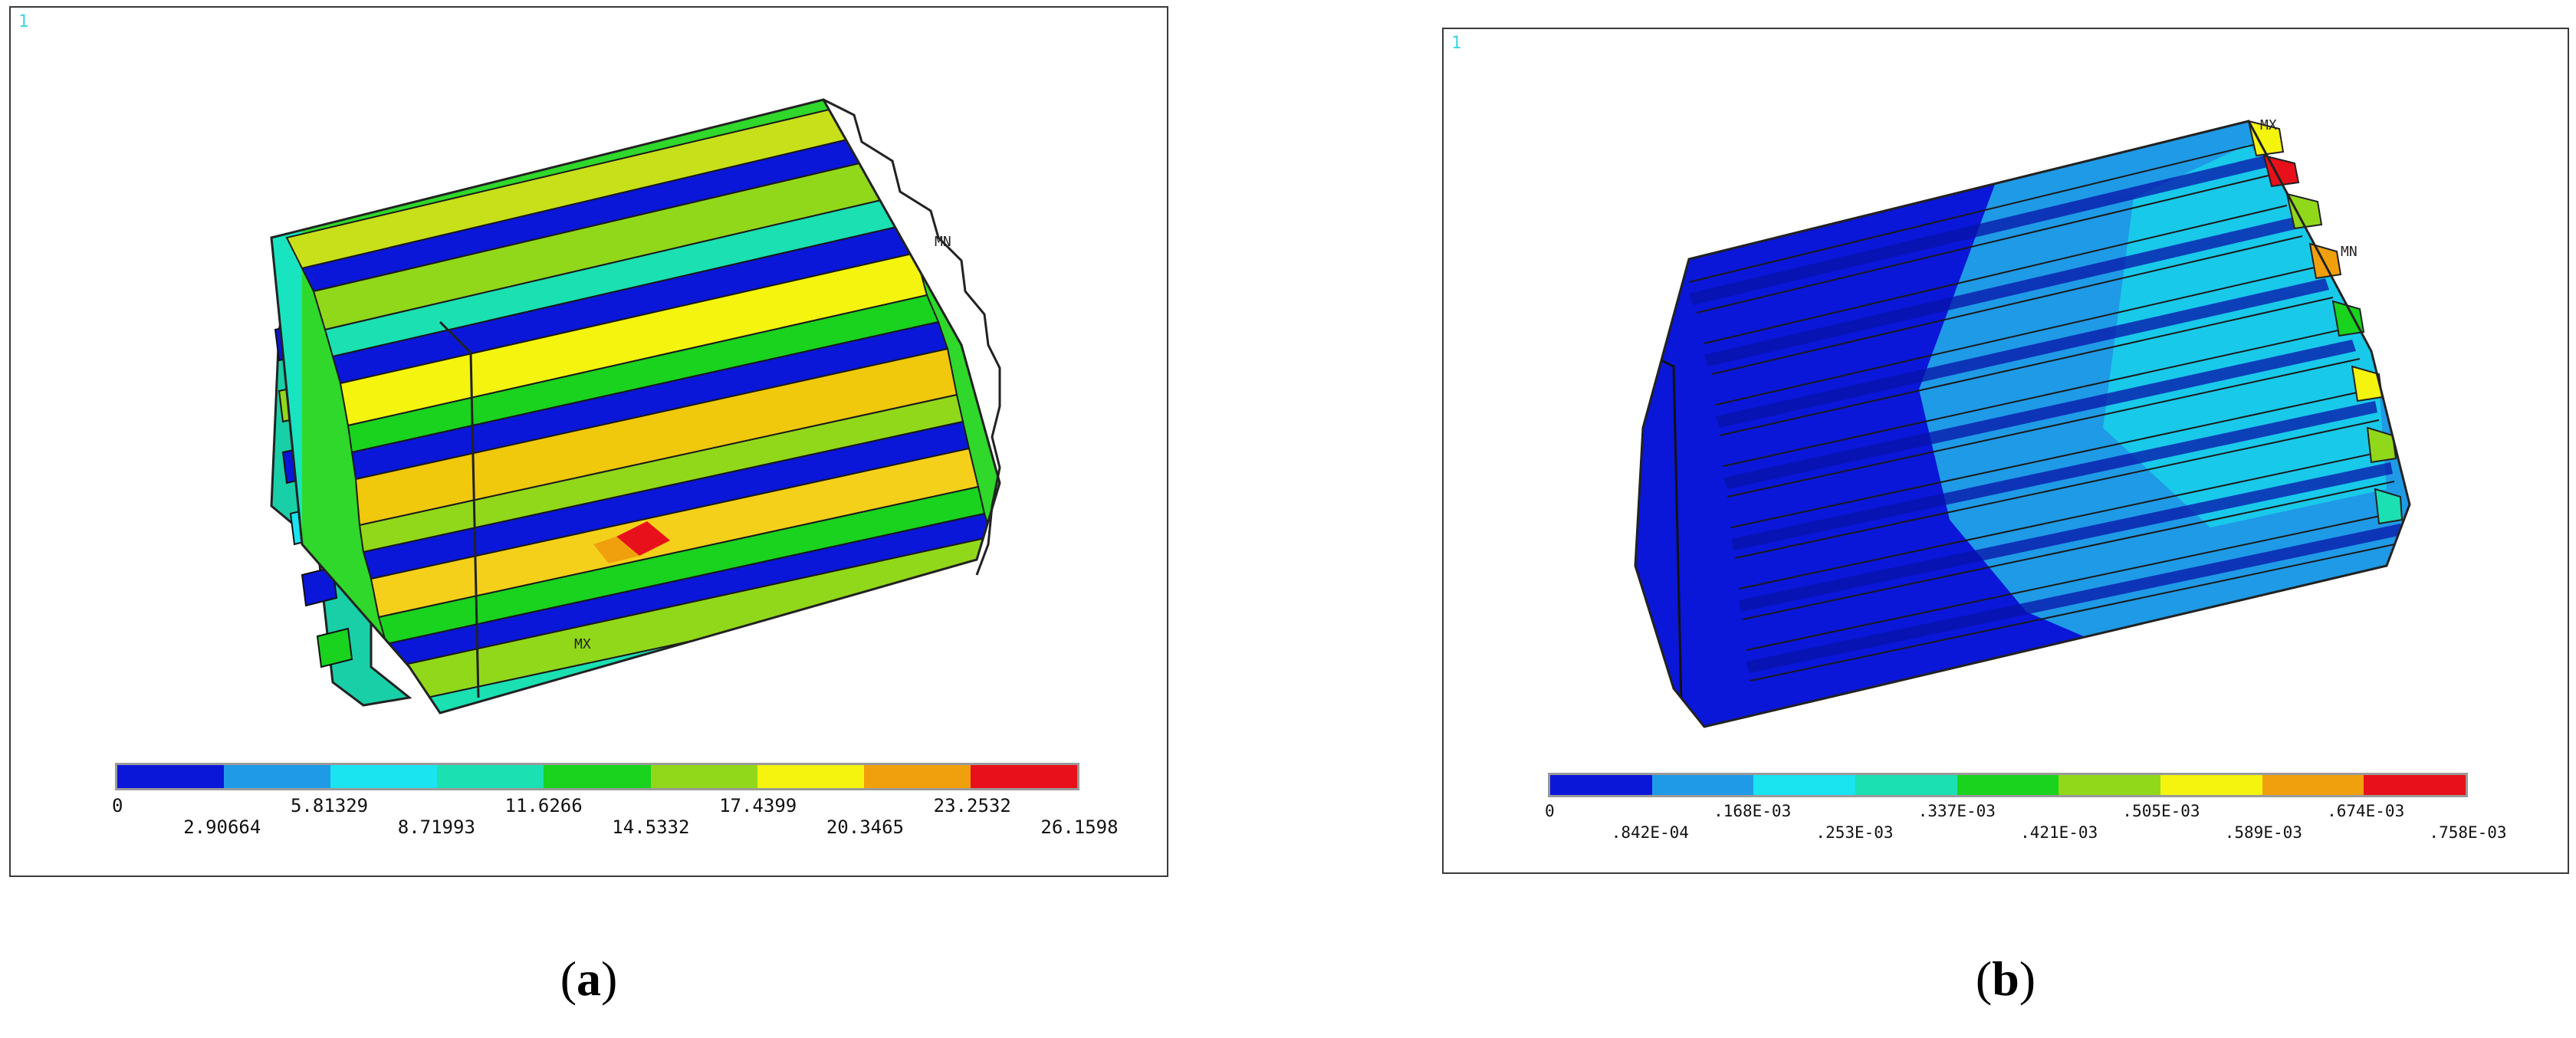 This screenshot has height=1038, width=2576. I want to click on caption-a: (a), so click(589, 979).